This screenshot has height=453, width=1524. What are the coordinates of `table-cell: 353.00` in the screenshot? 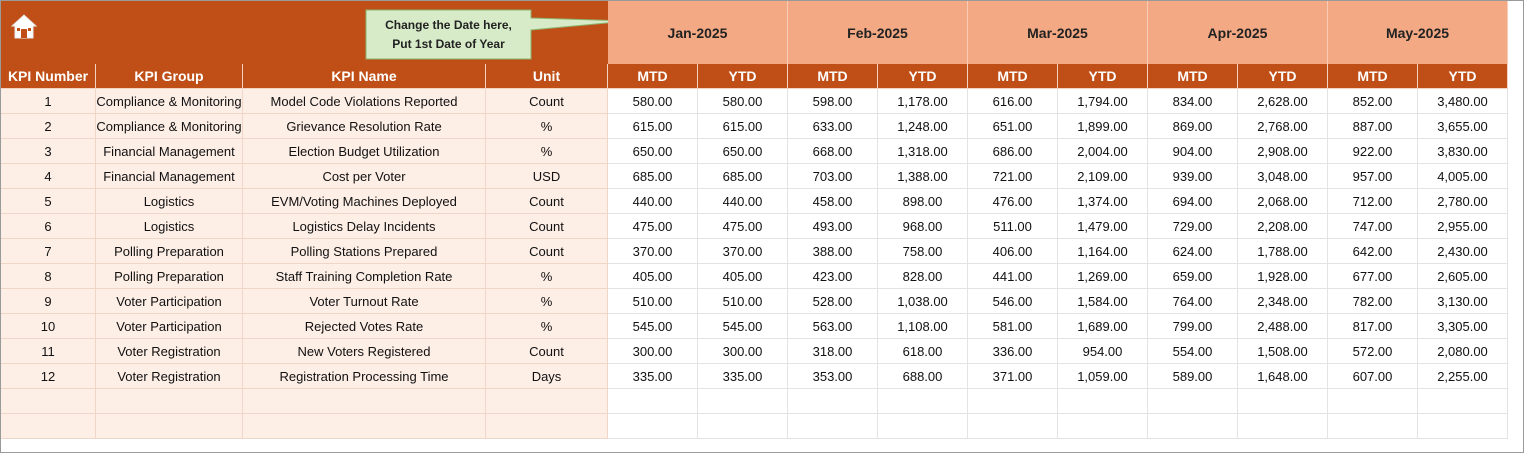 It's located at (833, 376).